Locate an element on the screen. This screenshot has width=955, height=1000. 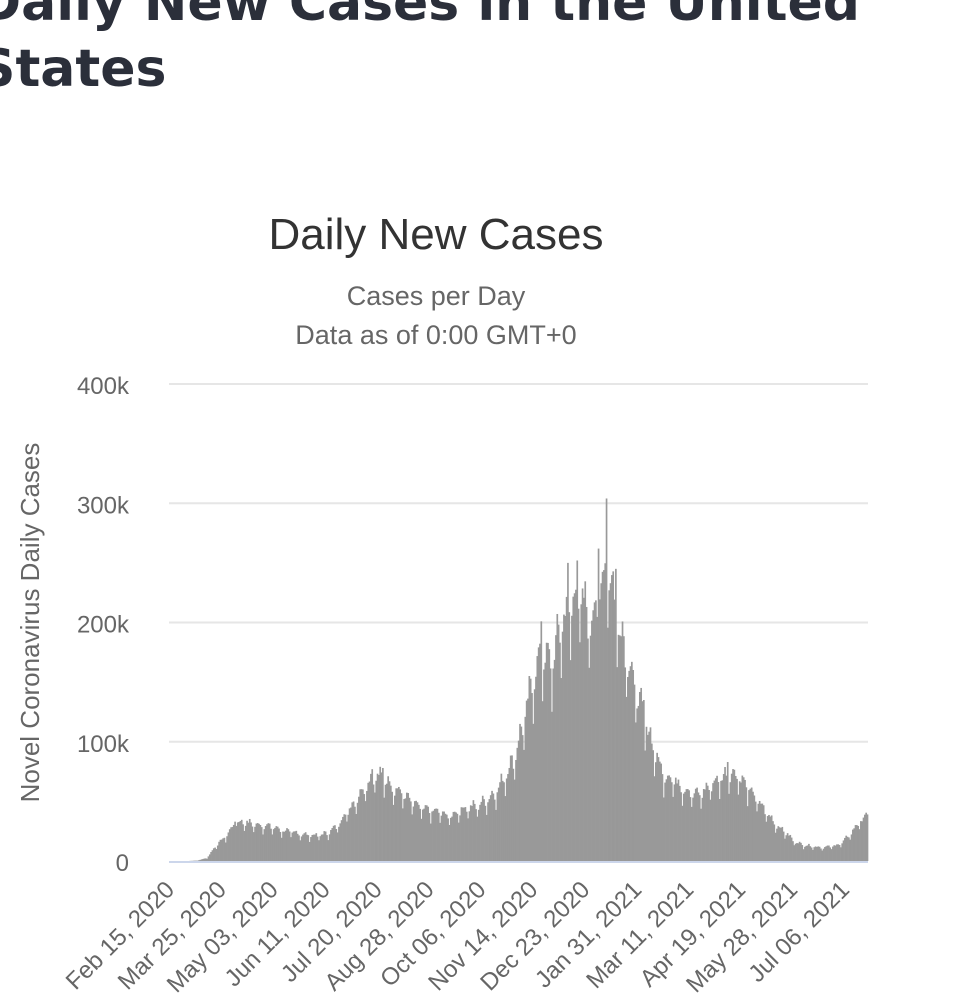
y-axis-title: Novel Coronavirus Daily Cases is located at coordinates (30, 623).